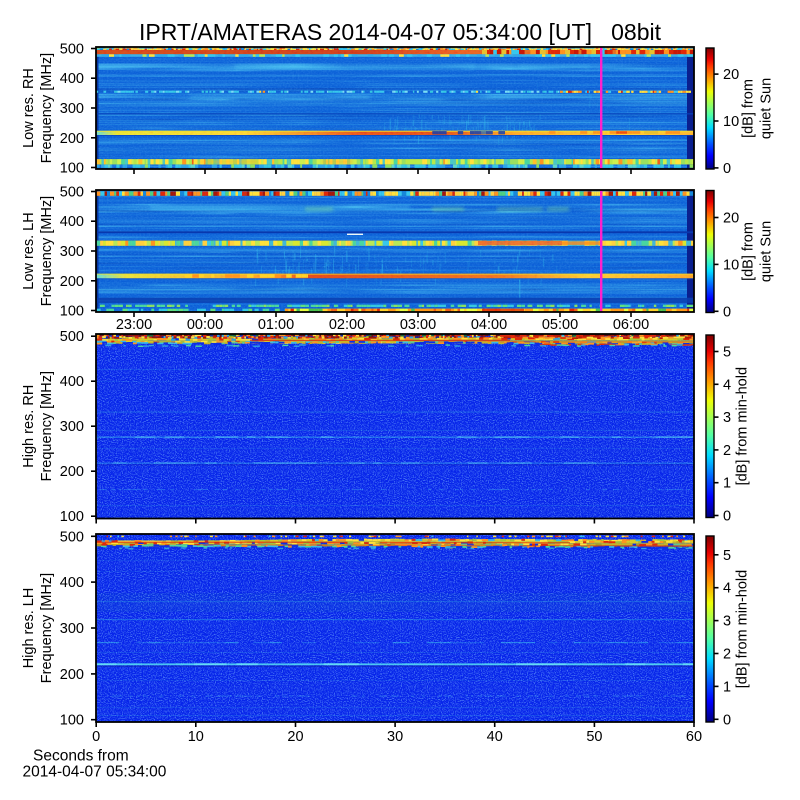  I want to click on svg-text: 50, so click(594, 737).